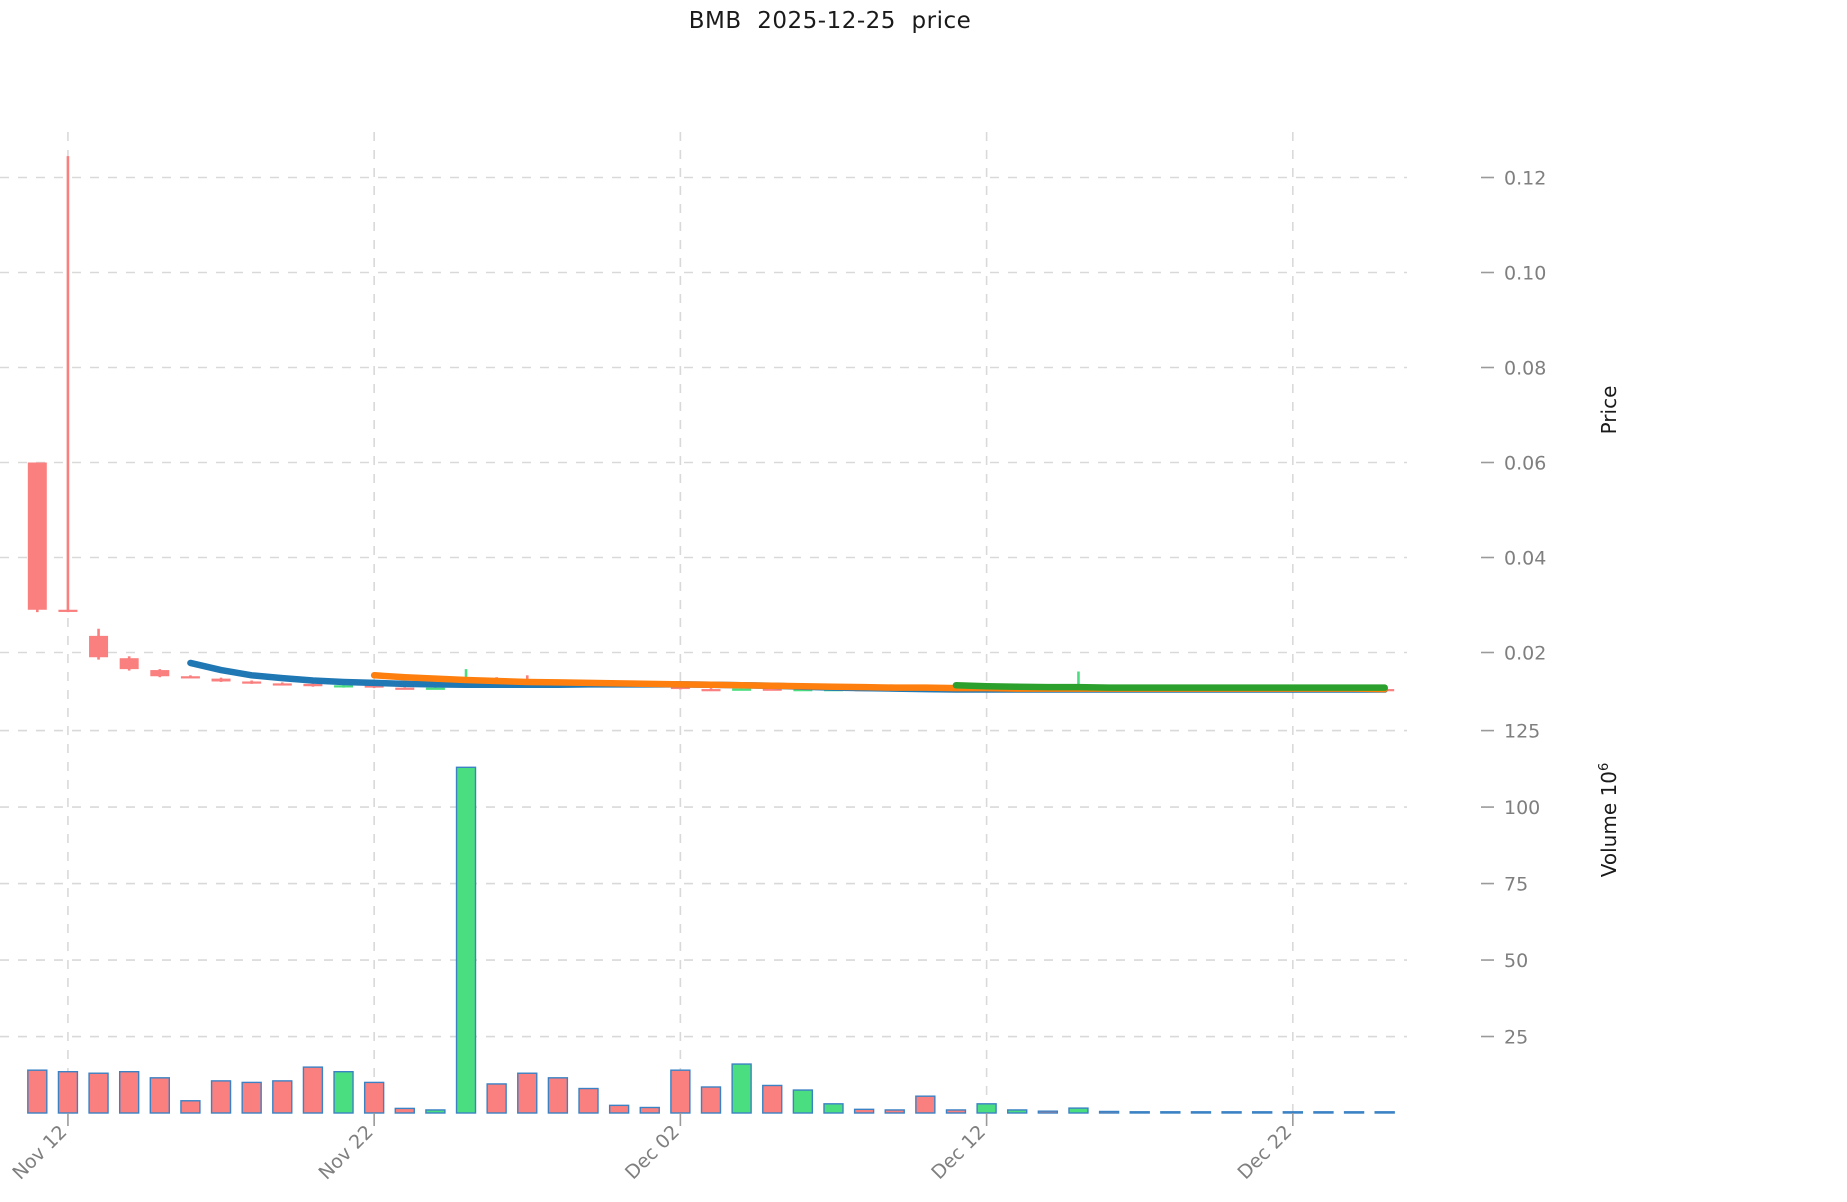  What do you see at coordinates (1525, 369) in the screenshot?
I see `price-tick-label: 0.08` at bounding box center [1525, 369].